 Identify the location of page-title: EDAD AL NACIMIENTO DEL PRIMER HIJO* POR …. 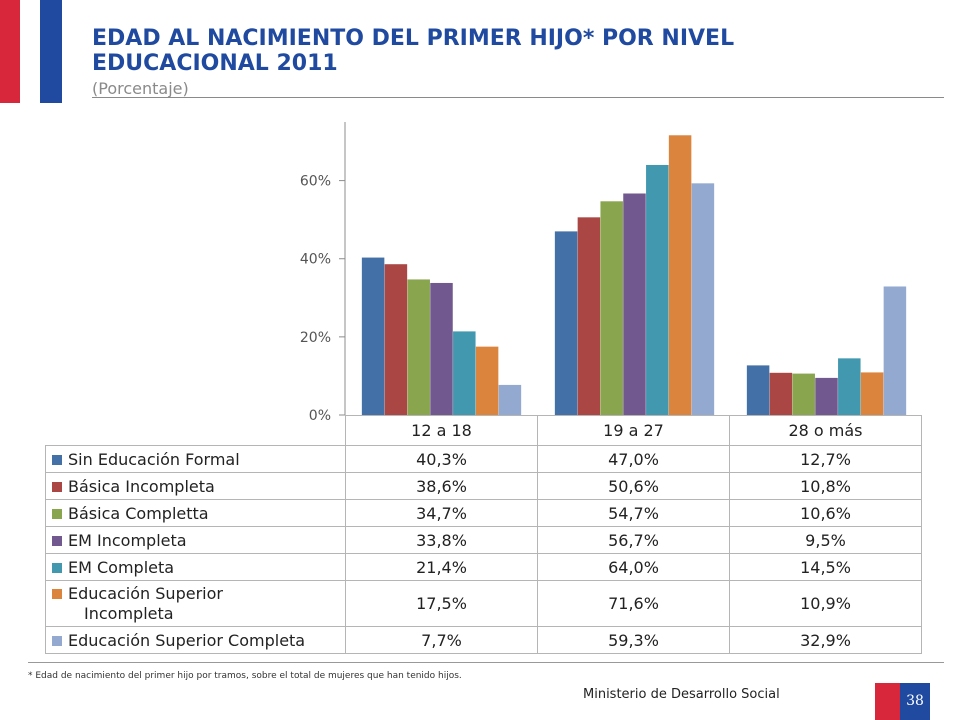
(512, 51).